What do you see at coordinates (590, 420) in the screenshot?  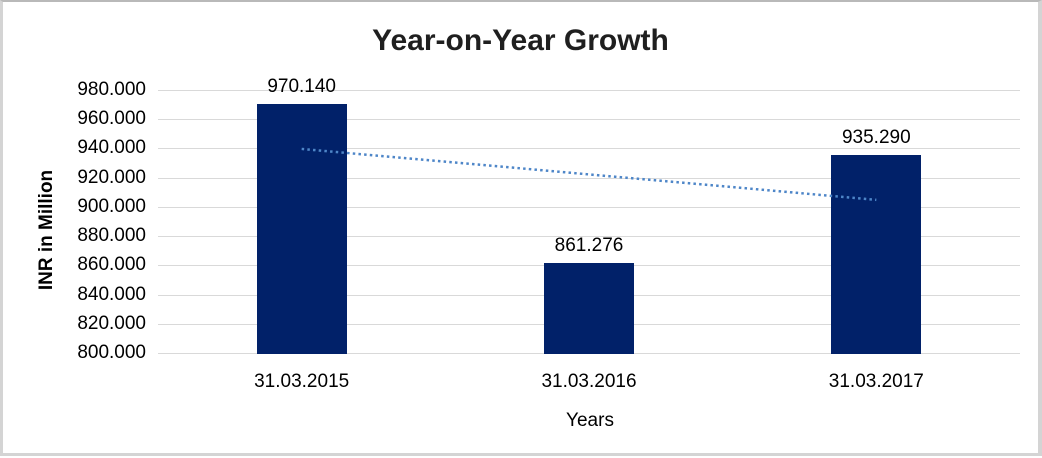 I see `x-axis-title: Years` at bounding box center [590, 420].